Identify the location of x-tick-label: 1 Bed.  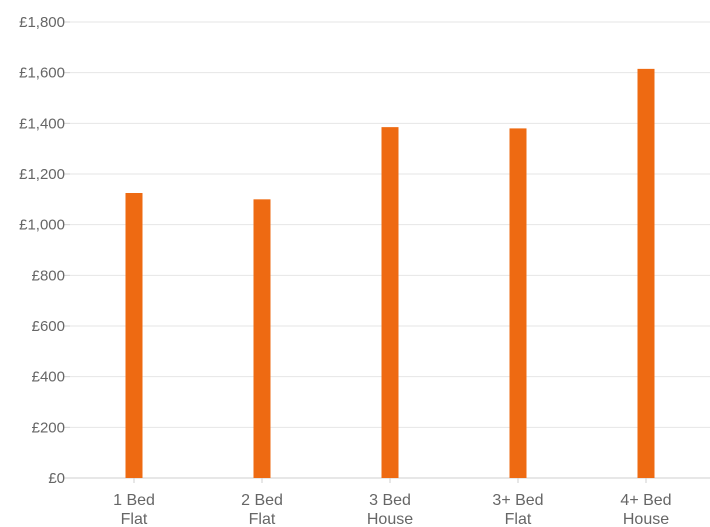
(134, 500).